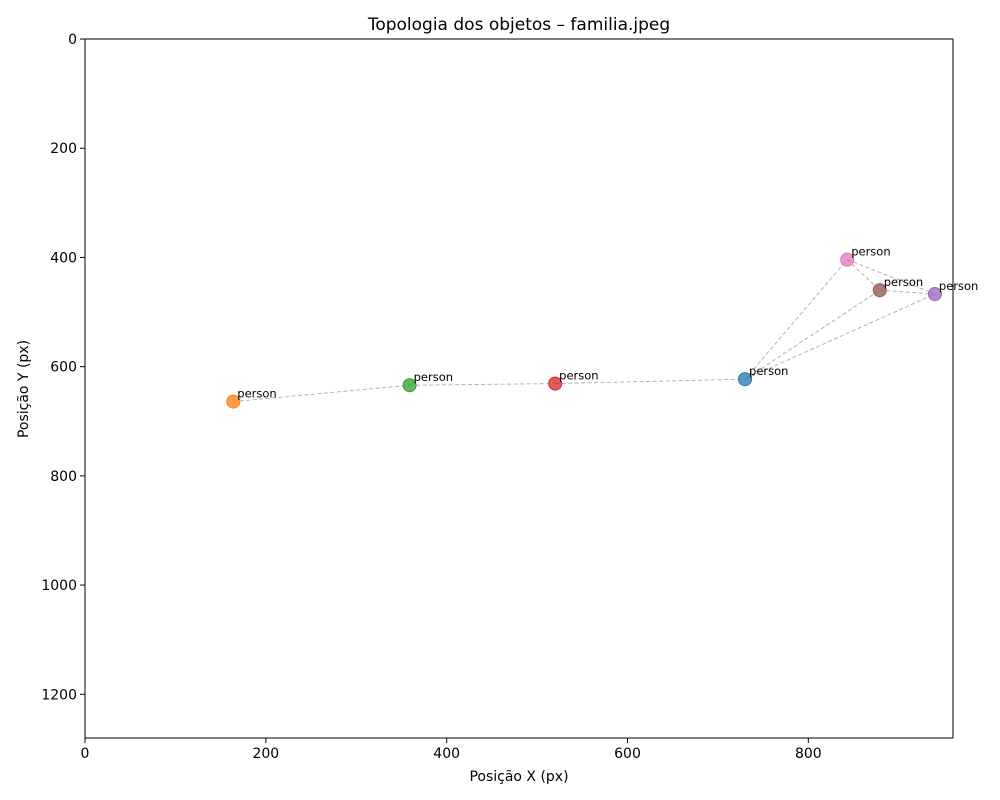 This screenshot has height=800, width=1000. What do you see at coordinates (518, 777) in the screenshot?
I see `x-axis-label: Posição X (px)` at bounding box center [518, 777].